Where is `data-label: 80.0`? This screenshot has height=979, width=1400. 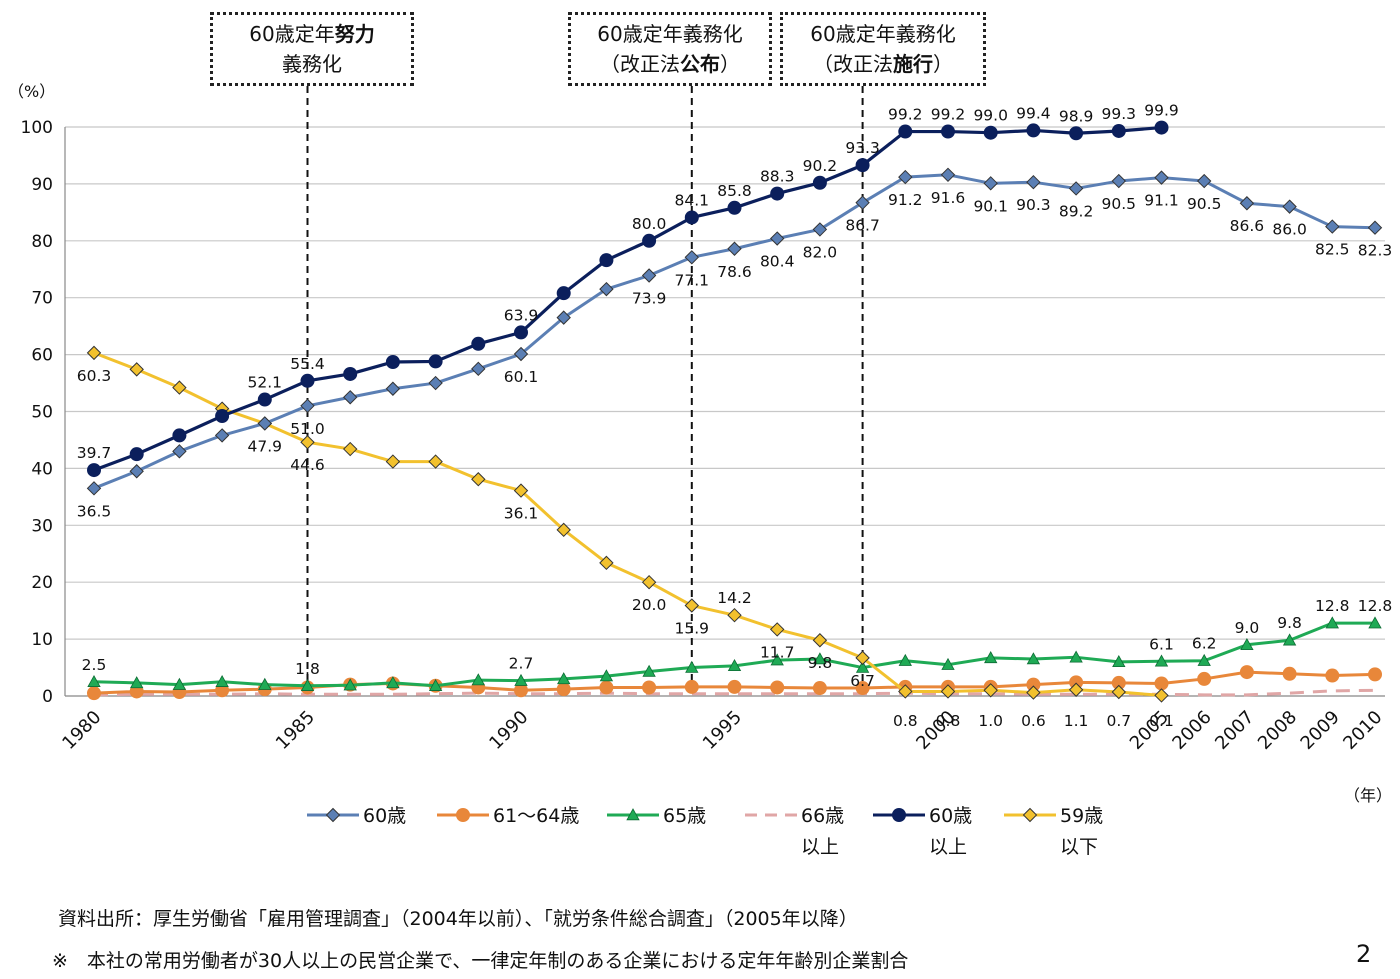 data-label: 80.0 is located at coordinates (649, 224).